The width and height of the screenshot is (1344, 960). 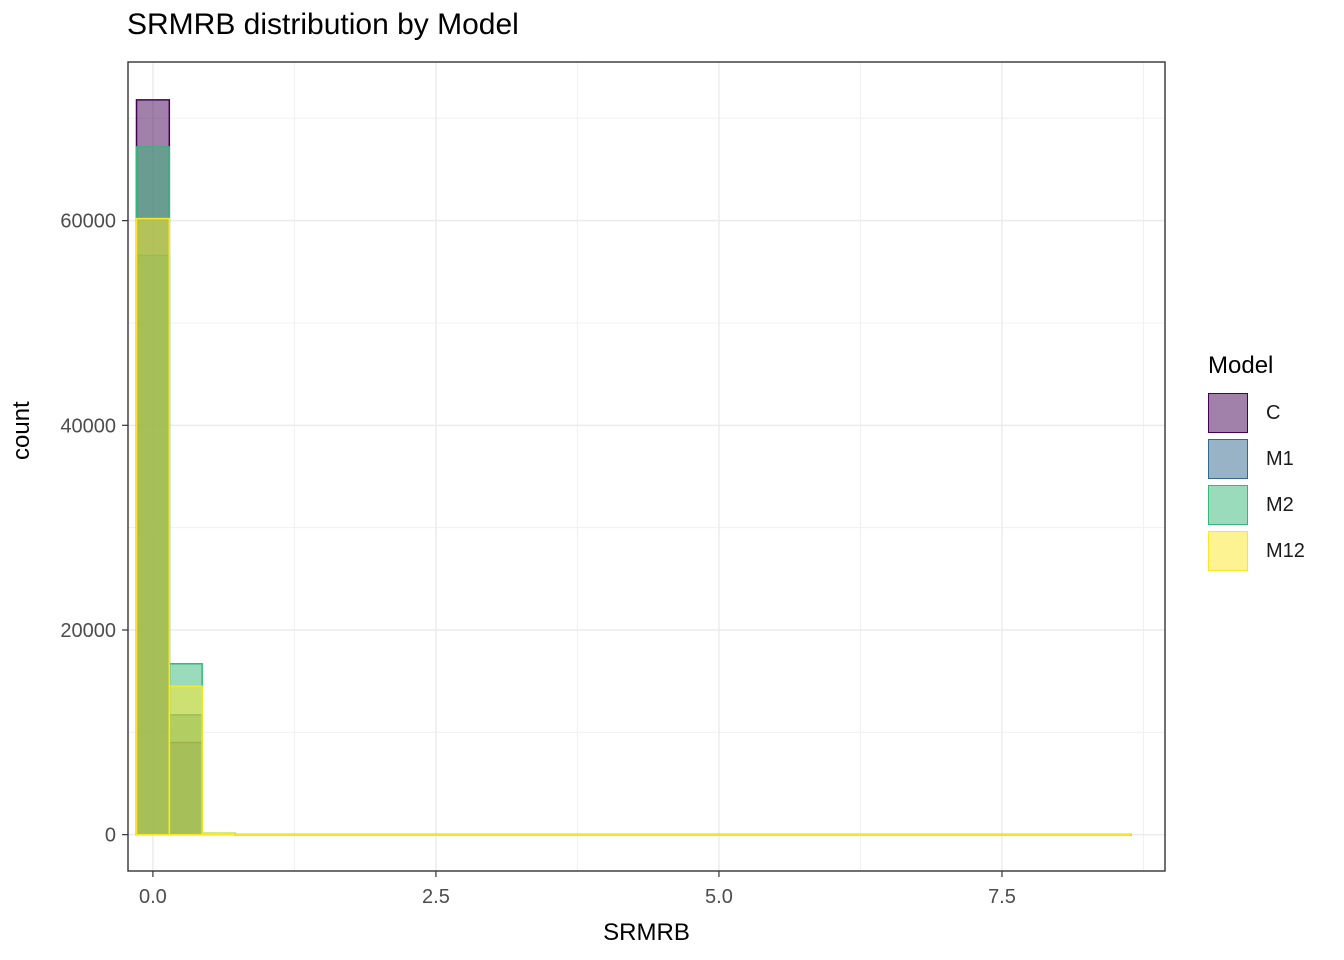 What do you see at coordinates (88, 426) in the screenshot?
I see `y-tick-label: 40000` at bounding box center [88, 426].